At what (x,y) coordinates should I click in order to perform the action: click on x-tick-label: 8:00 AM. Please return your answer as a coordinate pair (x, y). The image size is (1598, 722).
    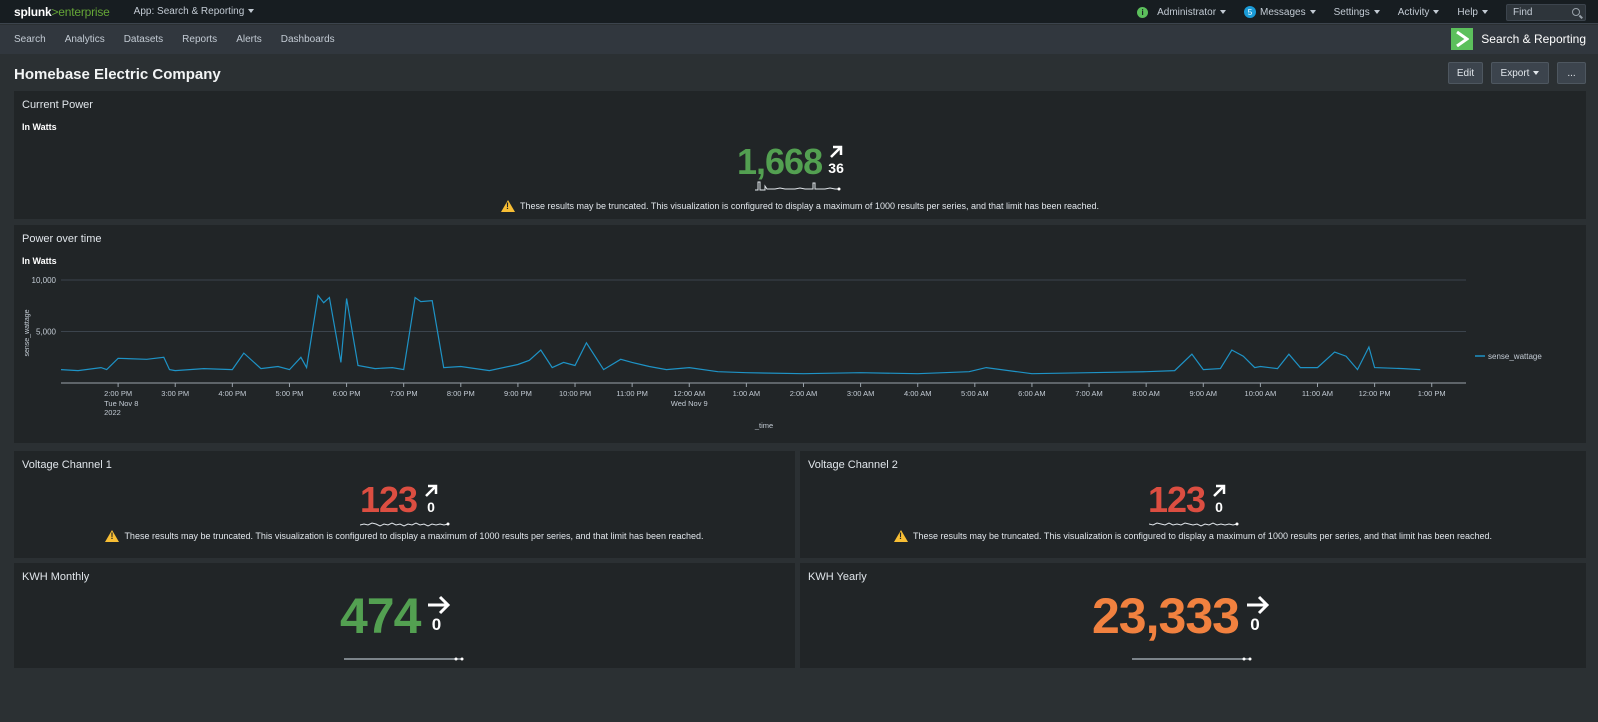
    Looking at the image, I should click on (1146, 393).